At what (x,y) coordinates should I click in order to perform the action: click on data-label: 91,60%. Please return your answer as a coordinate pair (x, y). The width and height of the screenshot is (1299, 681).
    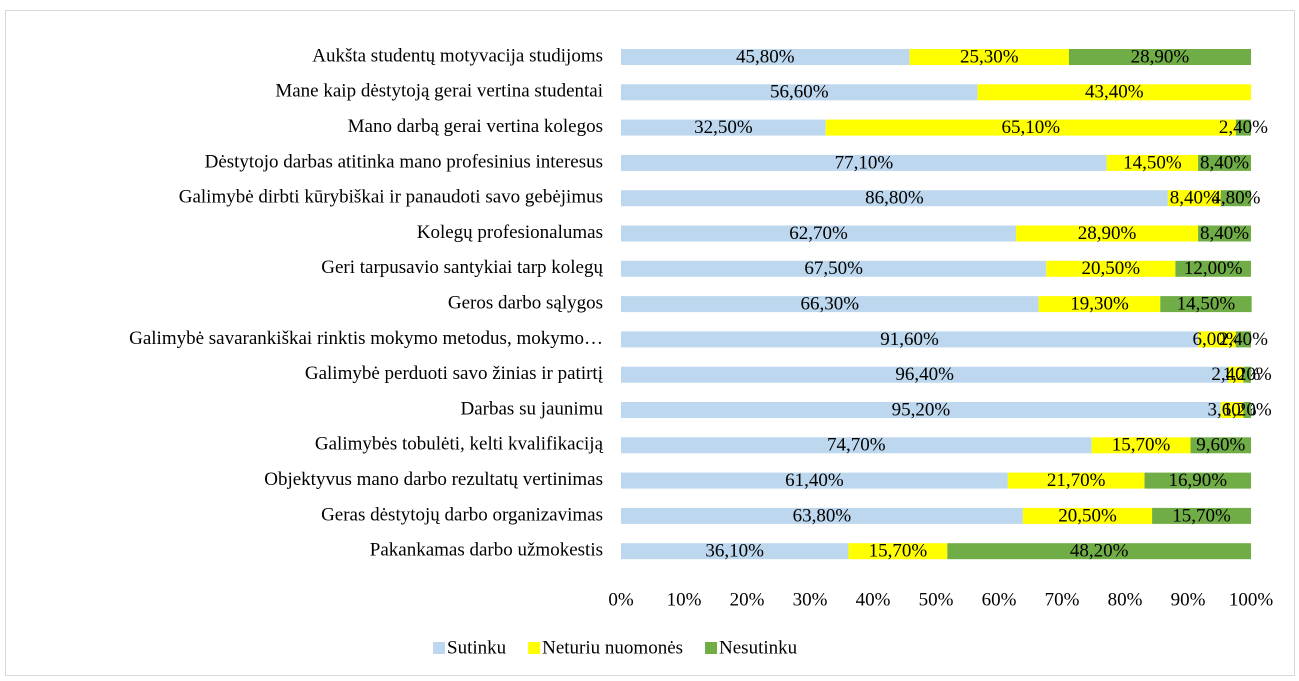
    Looking at the image, I should click on (909, 339).